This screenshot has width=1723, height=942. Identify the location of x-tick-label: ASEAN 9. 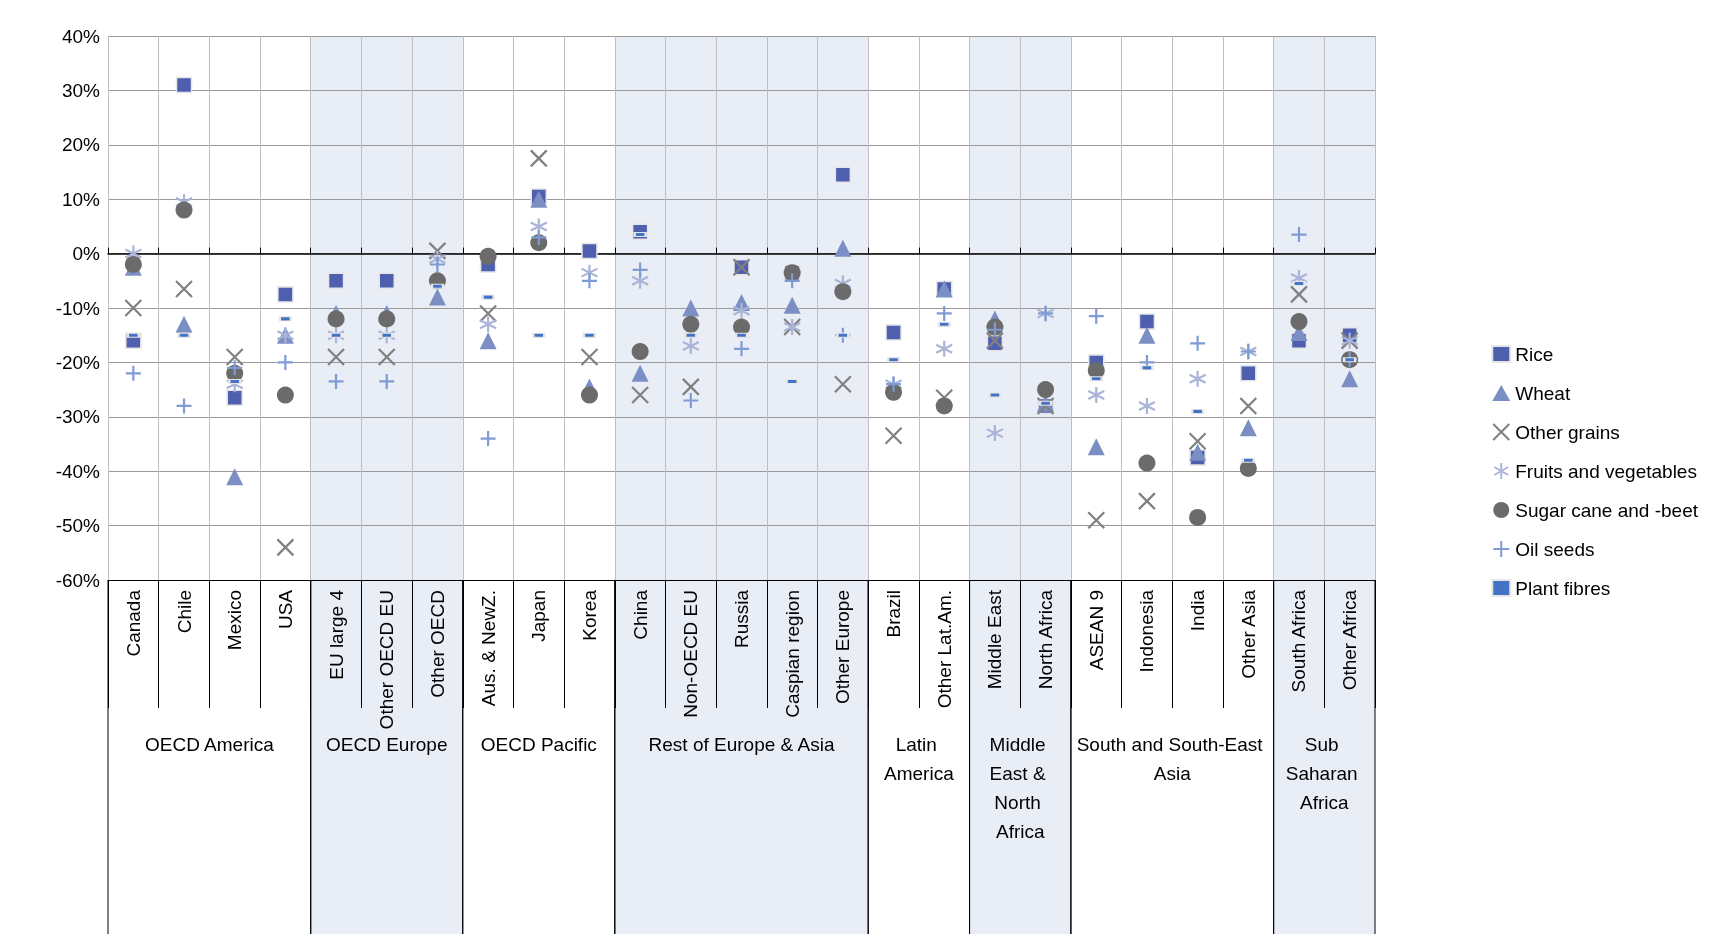
(1096, 630).